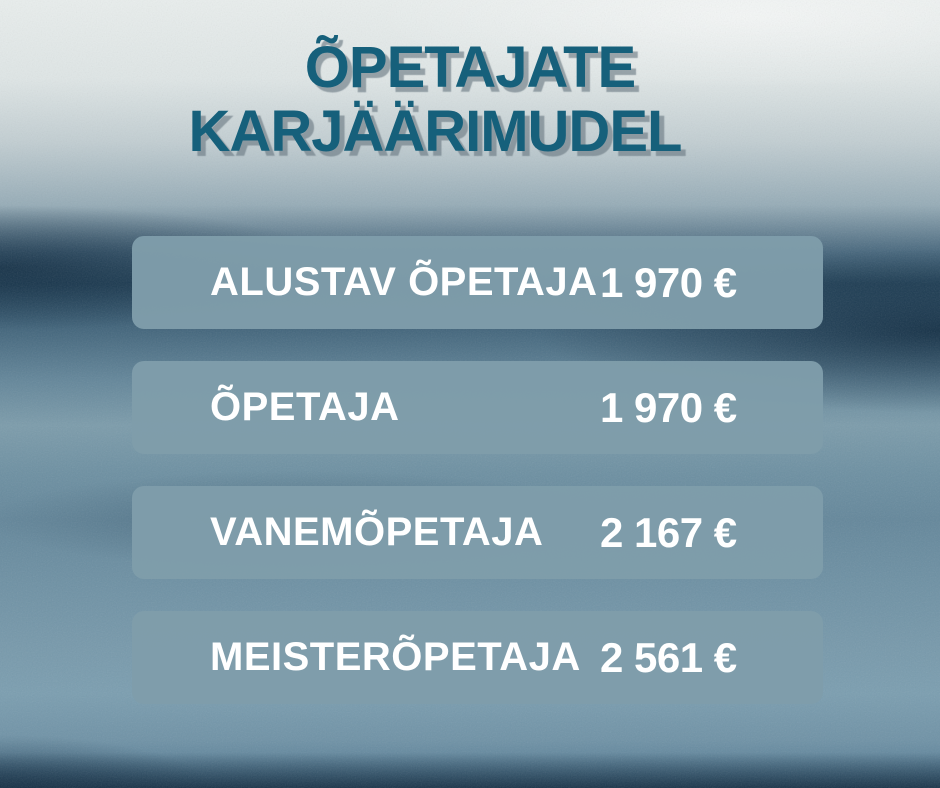 Image resolution: width=940 pixels, height=788 pixels. What do you see at coordinates (395, 657) in the screenshot?
I see `career-level-label: MEISTERÕPETAJA` at bounding box center [395, 657].